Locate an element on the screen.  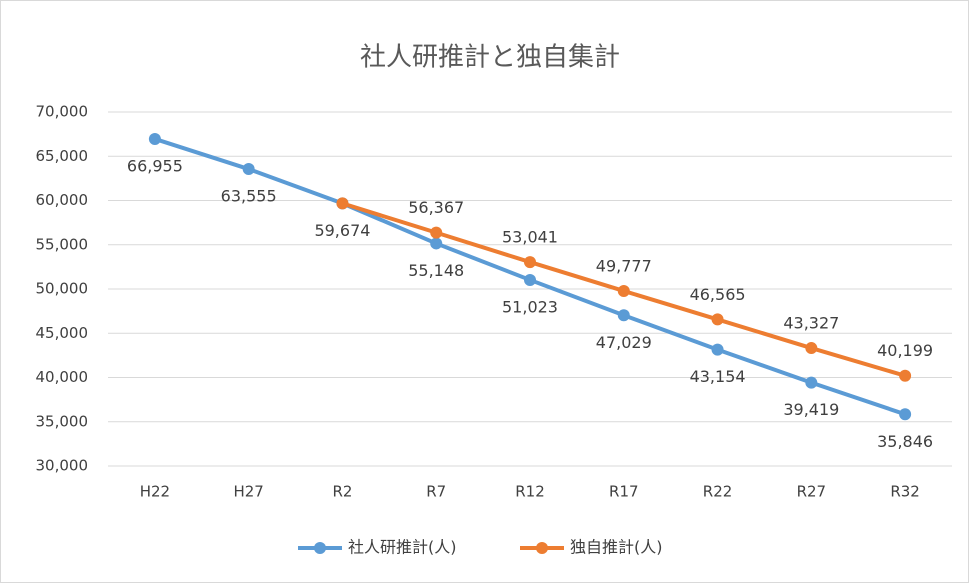
data-label: 39,419 is located at coordinates (811, 409).